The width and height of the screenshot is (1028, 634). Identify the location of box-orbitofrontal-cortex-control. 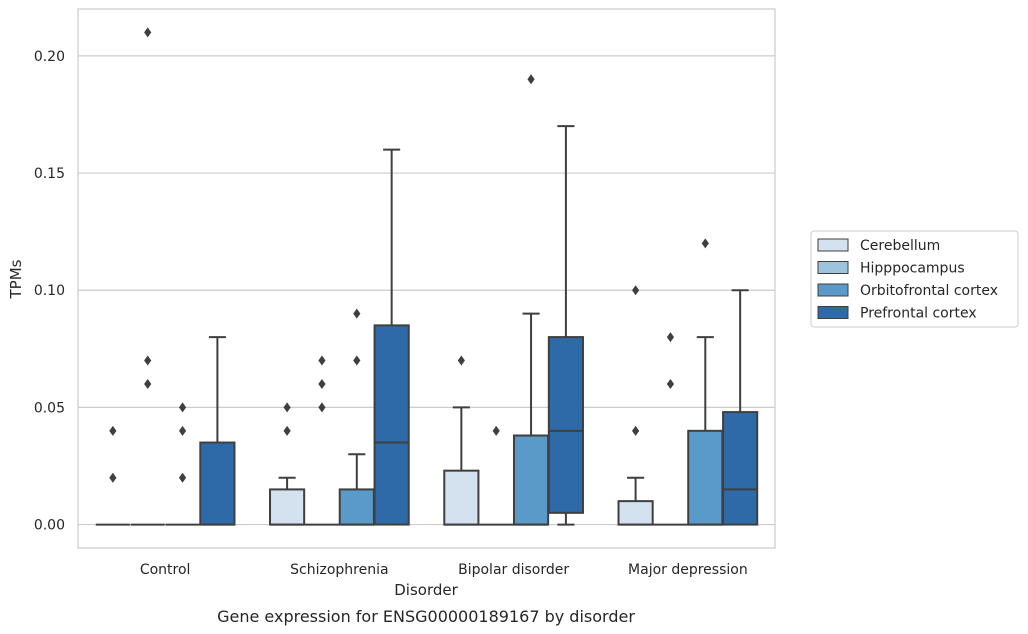
(182, 464).